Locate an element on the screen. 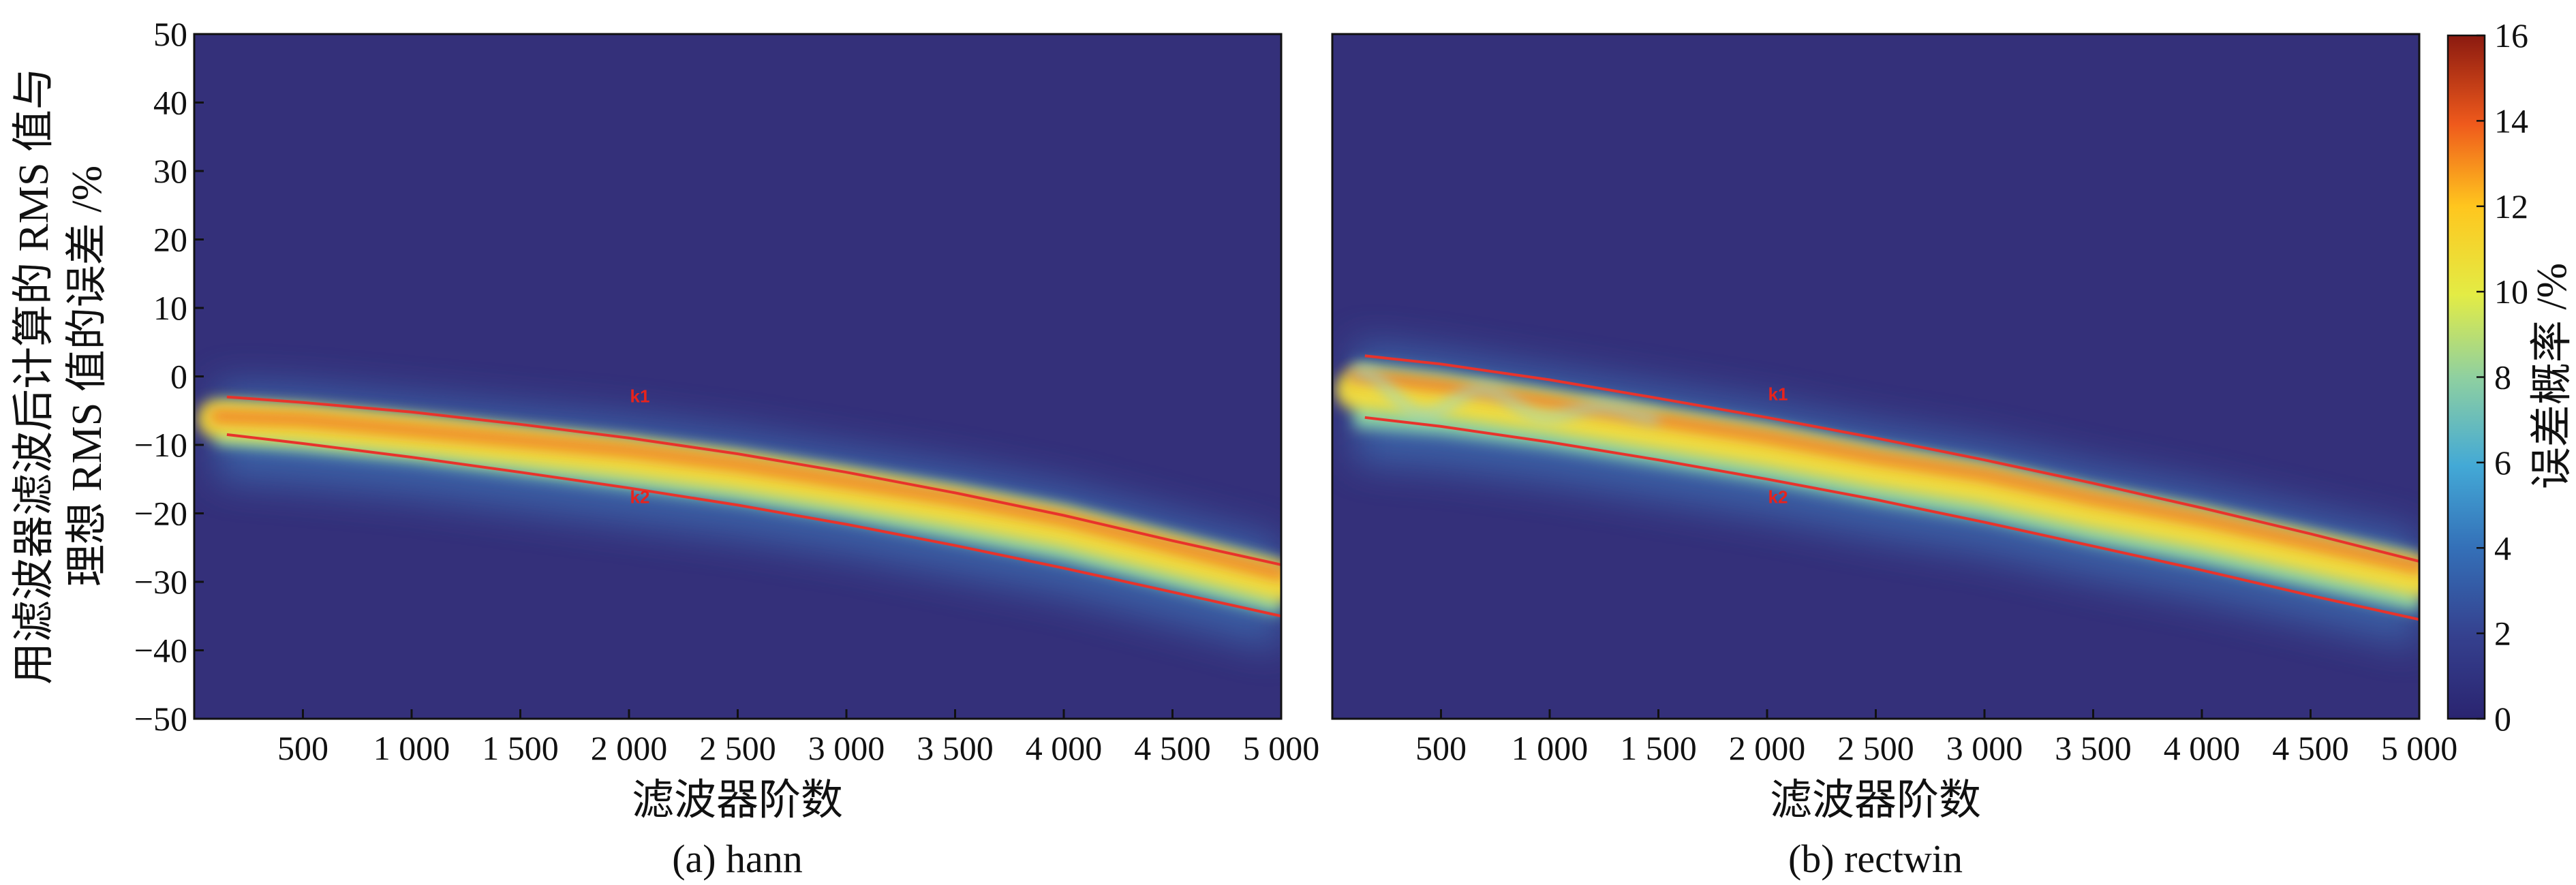  y-tick-label: −10 is located at coordinates (160, 445).